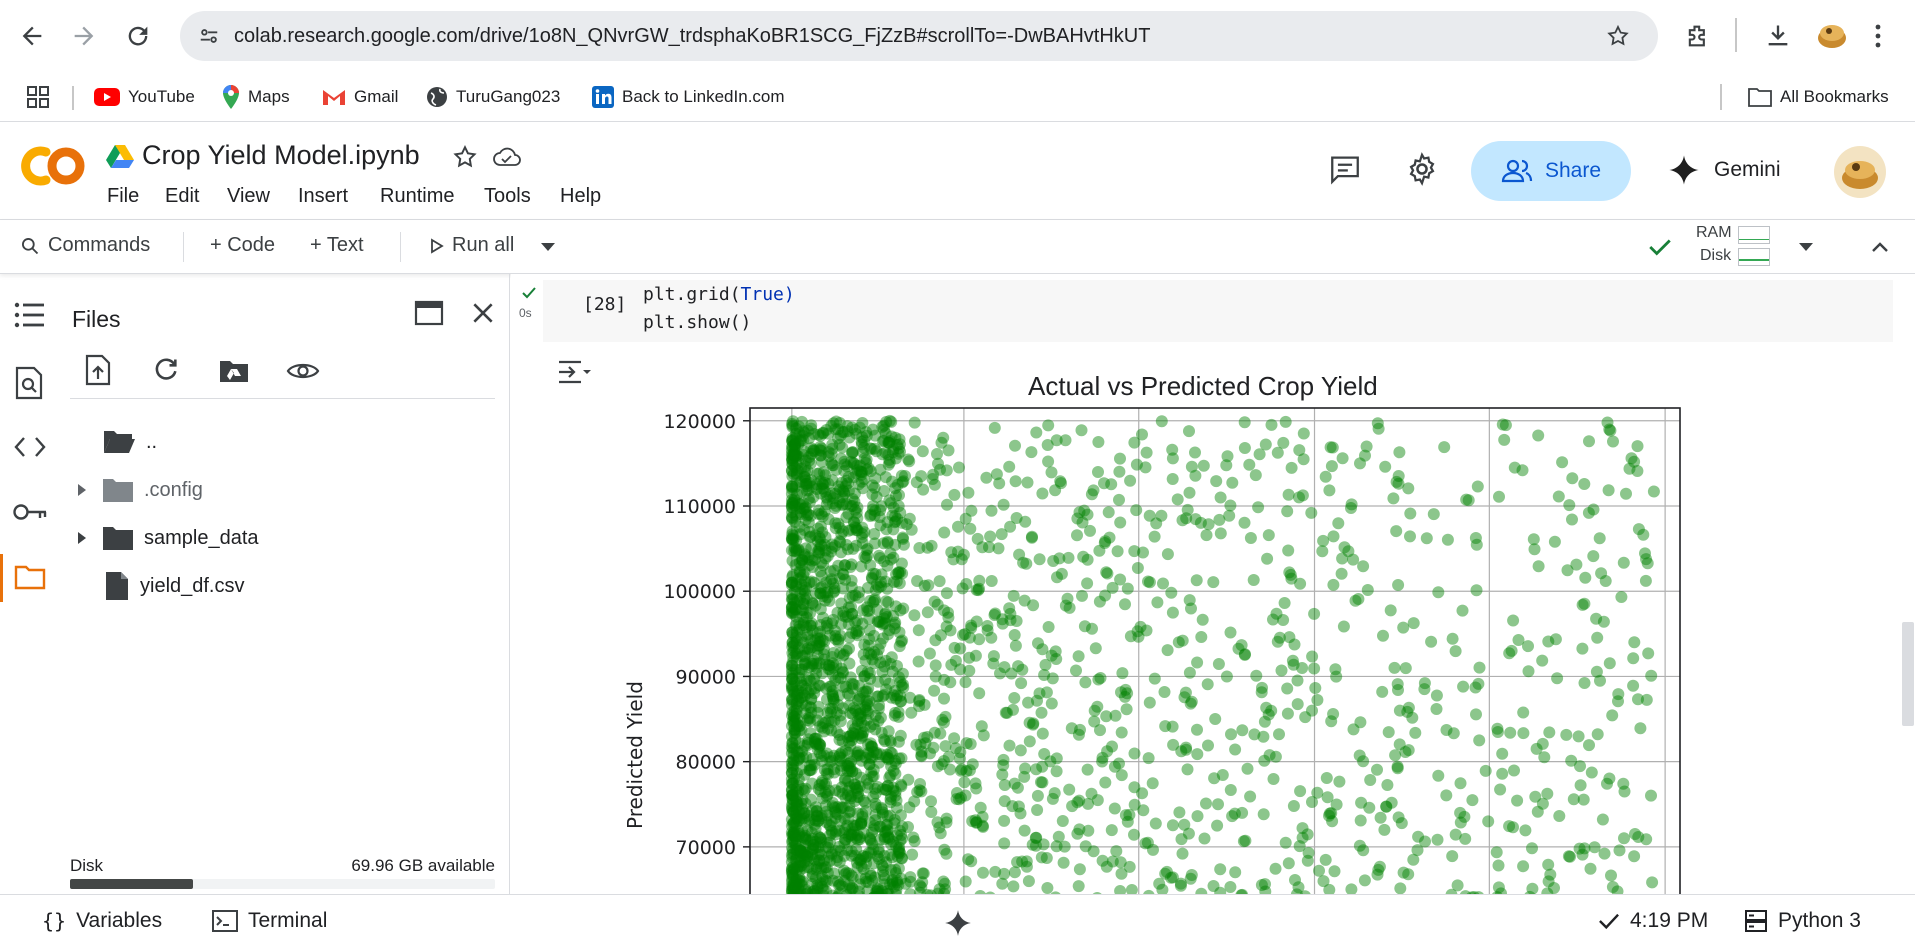  I want to click on mount-drive-icon, so click(234, 371).